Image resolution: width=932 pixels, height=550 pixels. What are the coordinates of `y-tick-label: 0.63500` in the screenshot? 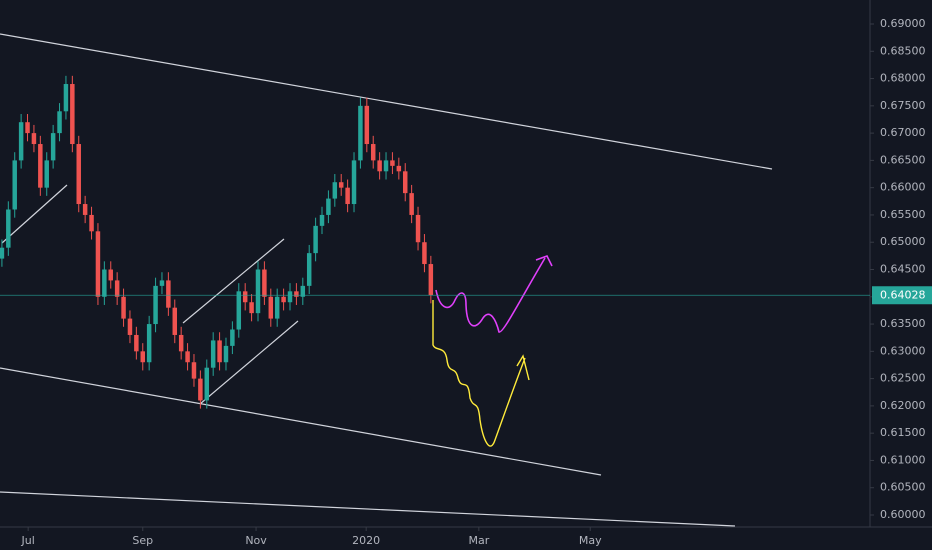 It's located at (903, 323).